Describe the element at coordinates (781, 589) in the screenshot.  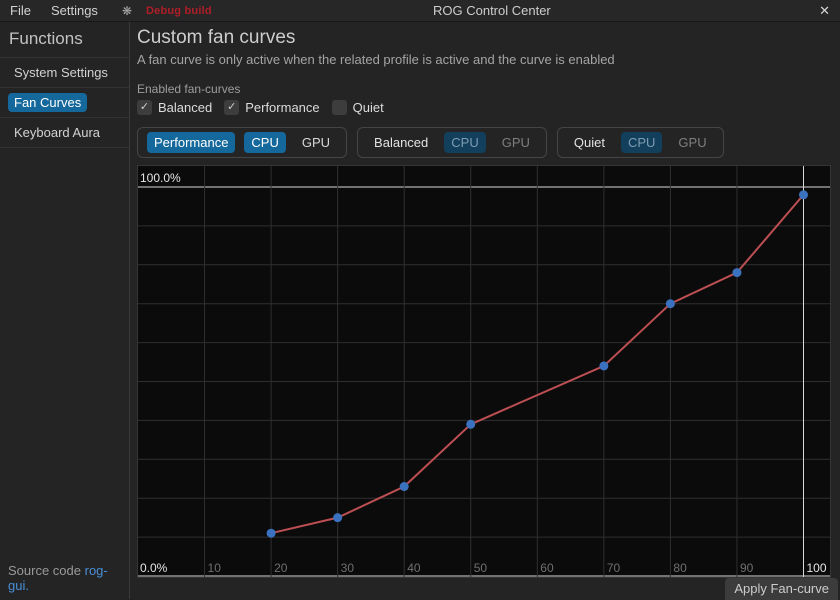
I see `apply-fan-curve-button: Apply Fan-curve` at that location.